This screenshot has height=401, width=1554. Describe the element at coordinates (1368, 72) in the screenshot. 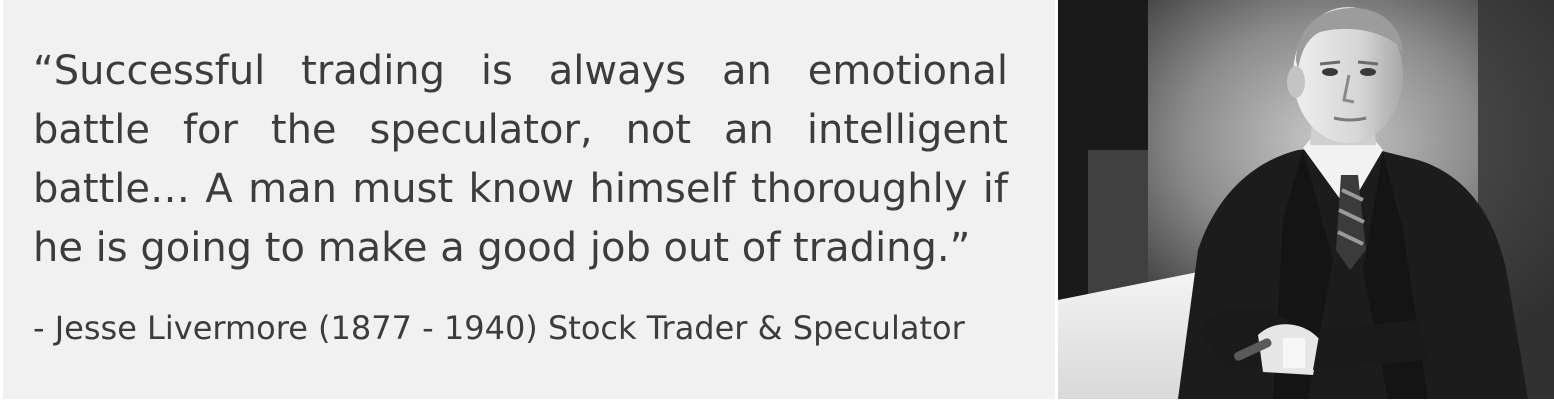

I see `right-eye` at that location.